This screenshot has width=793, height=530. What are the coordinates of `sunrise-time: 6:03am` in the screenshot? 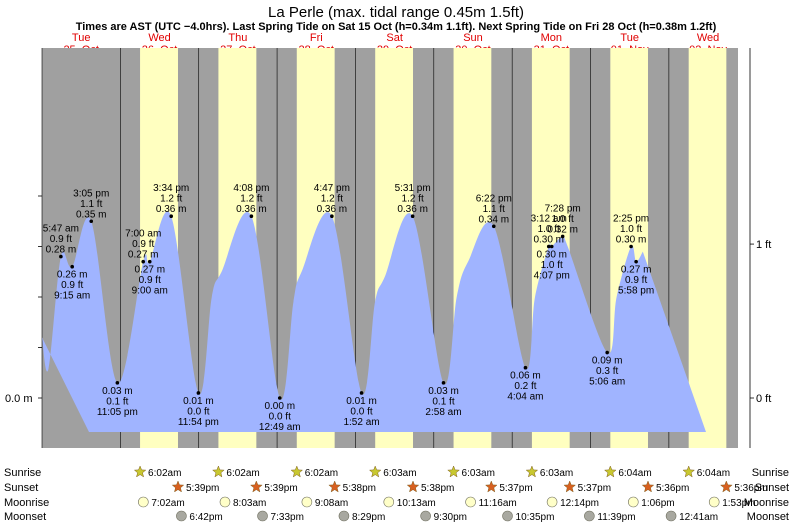 It's located at (478, 473).